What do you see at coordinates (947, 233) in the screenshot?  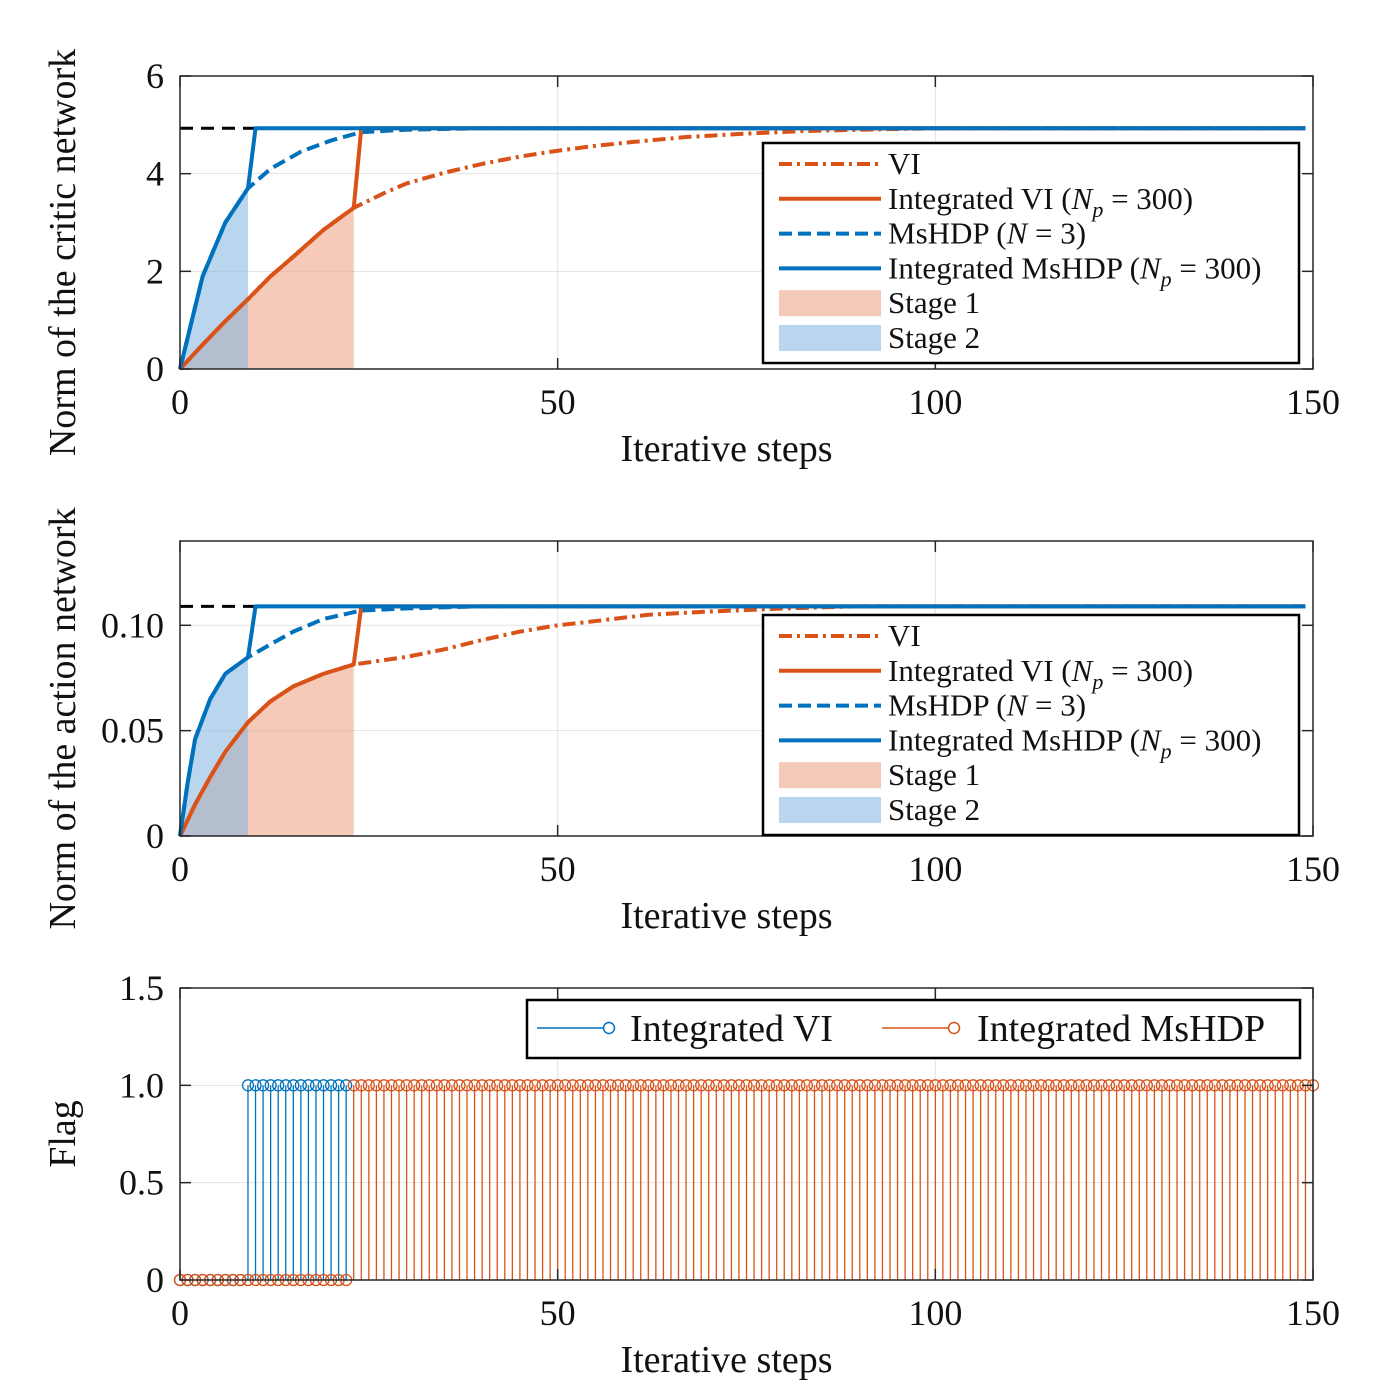 I see `legend-text-part: MsHDP (` at bounding box center [947, 233].